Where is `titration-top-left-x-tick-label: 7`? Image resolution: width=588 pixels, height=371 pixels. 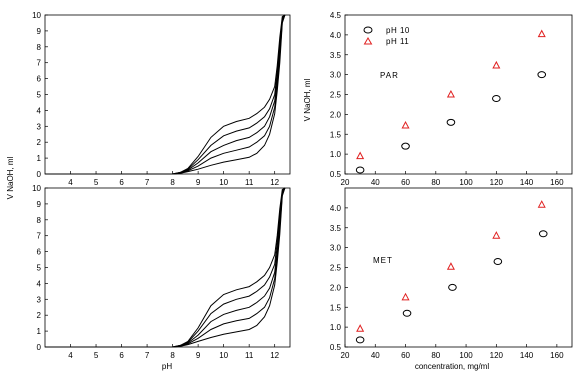
titration-top-left-x-tick-label: 7 is located at coordinates (147, 182).